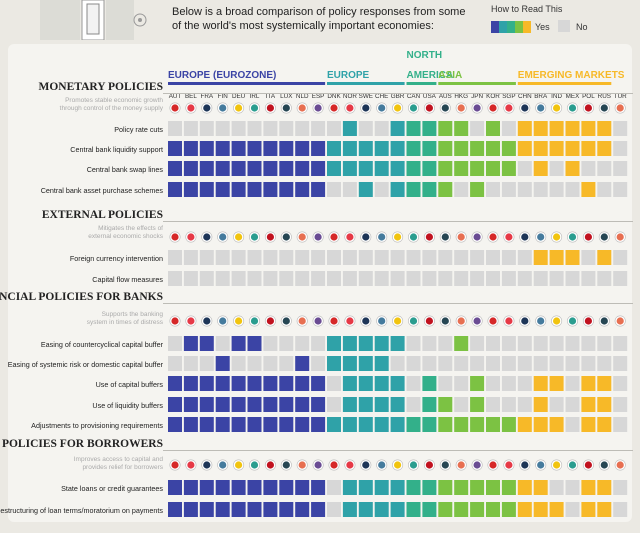 The width and height of the screenshot is (640, 533). I want to click on cell-2-4-lux, so click(286, 424).